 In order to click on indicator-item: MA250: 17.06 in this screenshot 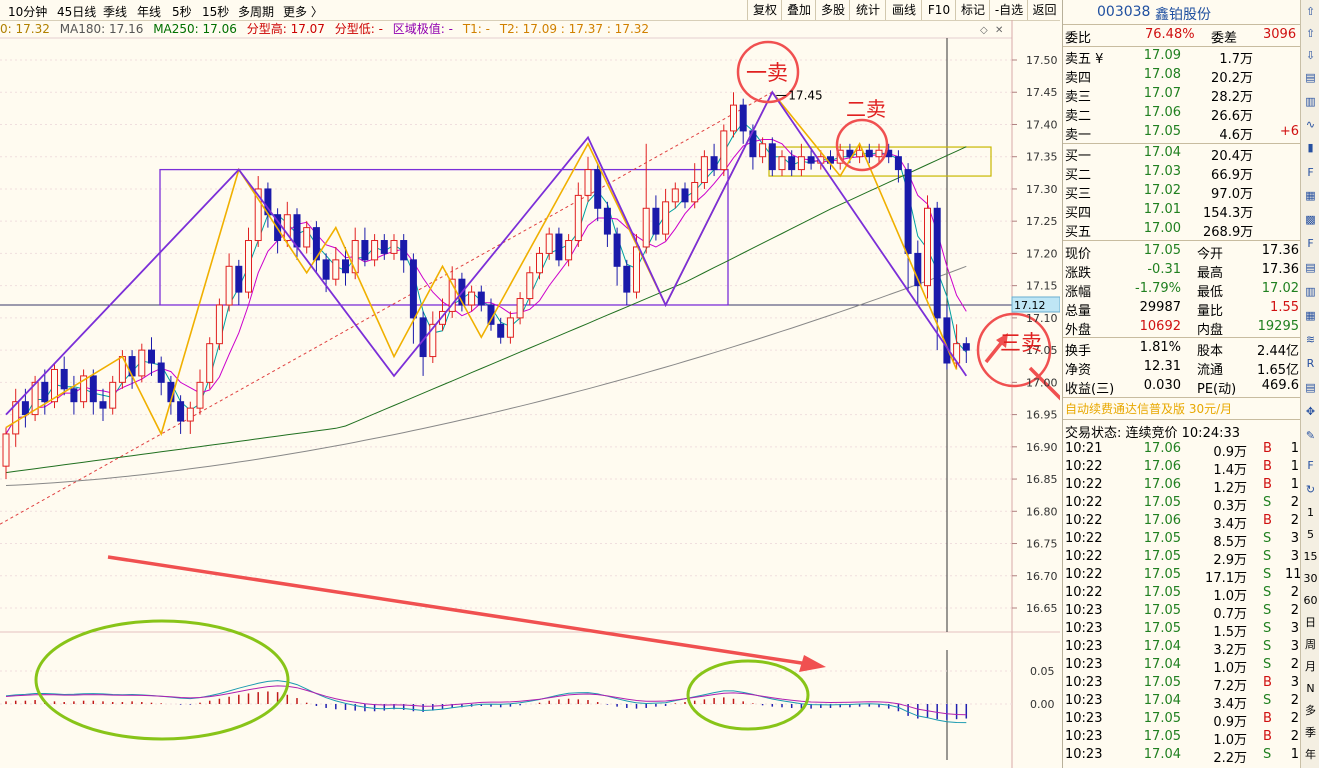, I will do `click(195, 29)`.